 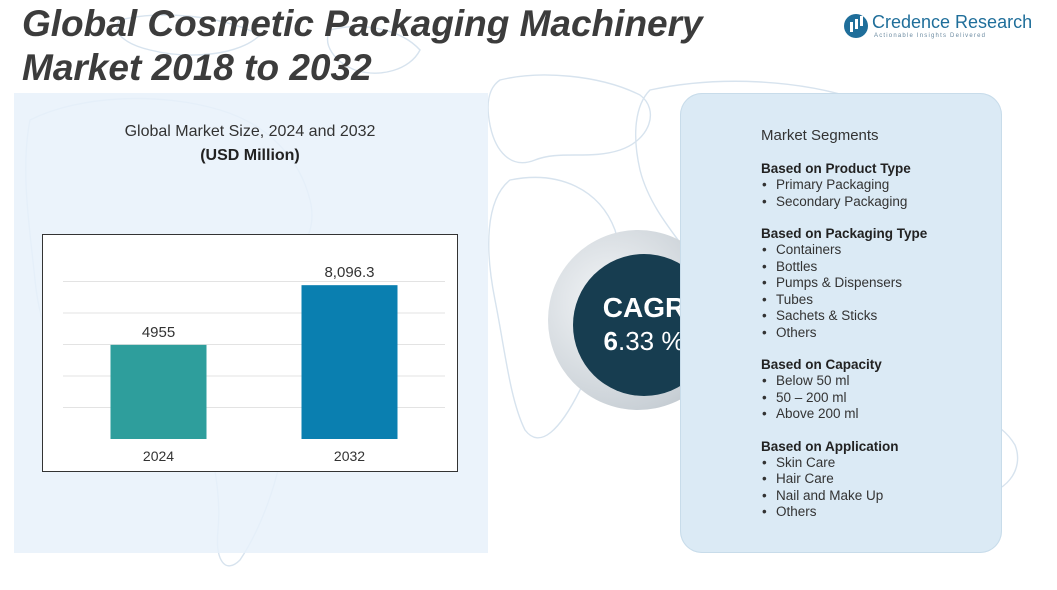 What do you see at coordinates (644, 307) in the screenshot?
I see `cagr-label: CAGR` at bounding box center [644, 307].